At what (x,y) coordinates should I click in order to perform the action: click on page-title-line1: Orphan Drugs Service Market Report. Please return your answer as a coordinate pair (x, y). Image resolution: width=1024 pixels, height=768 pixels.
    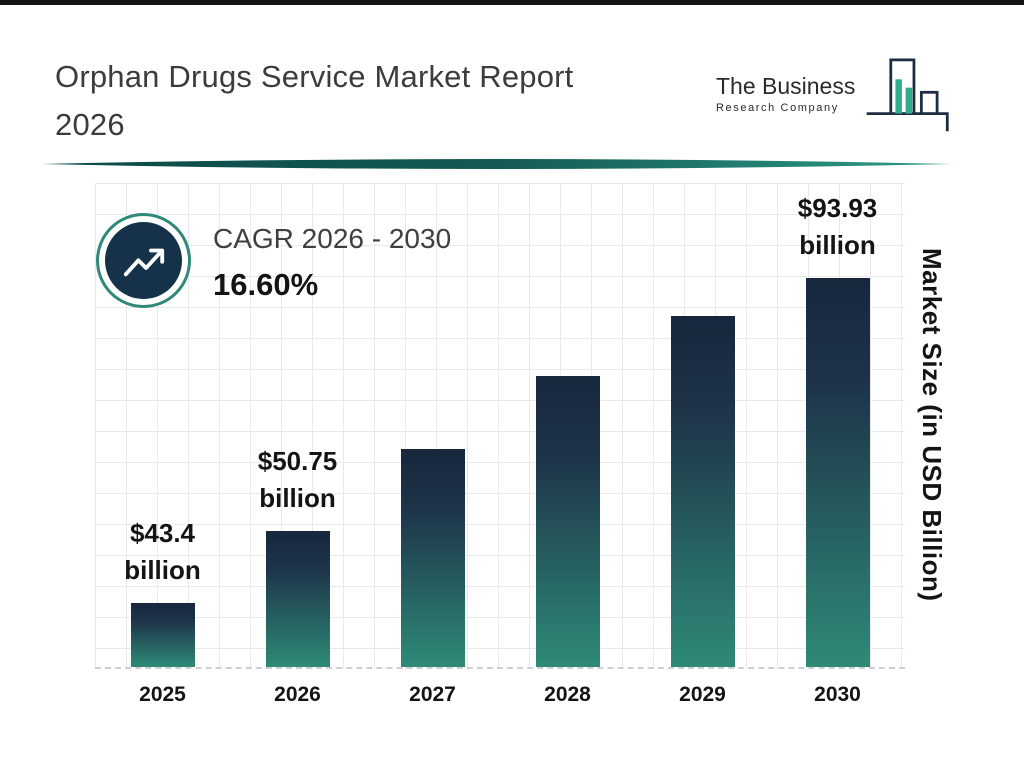
    Looking at the image, I should click on (314, 76).